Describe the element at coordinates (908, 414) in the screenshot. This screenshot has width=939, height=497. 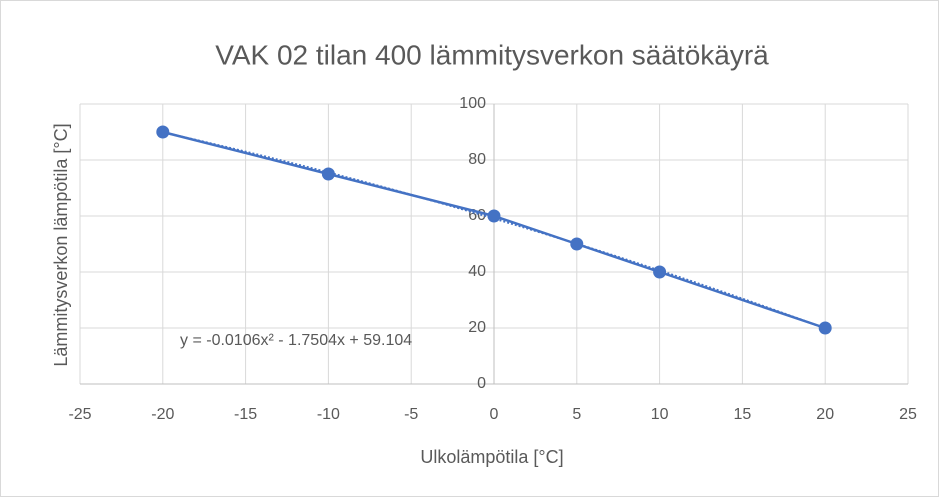
I see `x-tick-label: 25` at that location.